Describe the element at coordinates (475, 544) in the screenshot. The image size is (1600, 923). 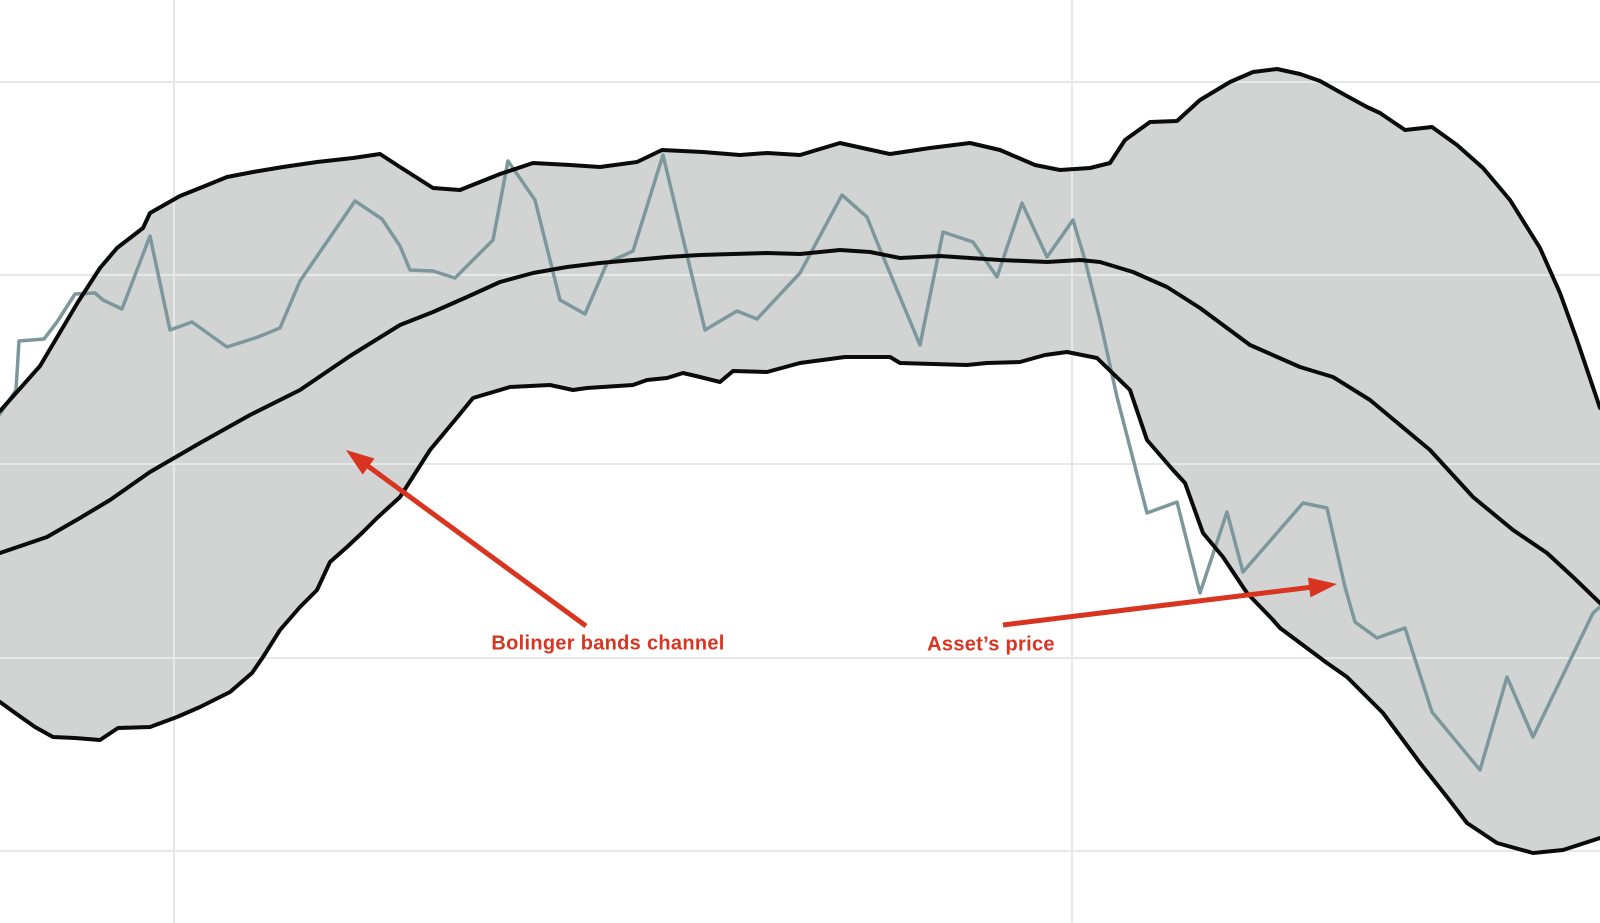
I see `annotation-arrow-line-bollinger-channel` at that location.